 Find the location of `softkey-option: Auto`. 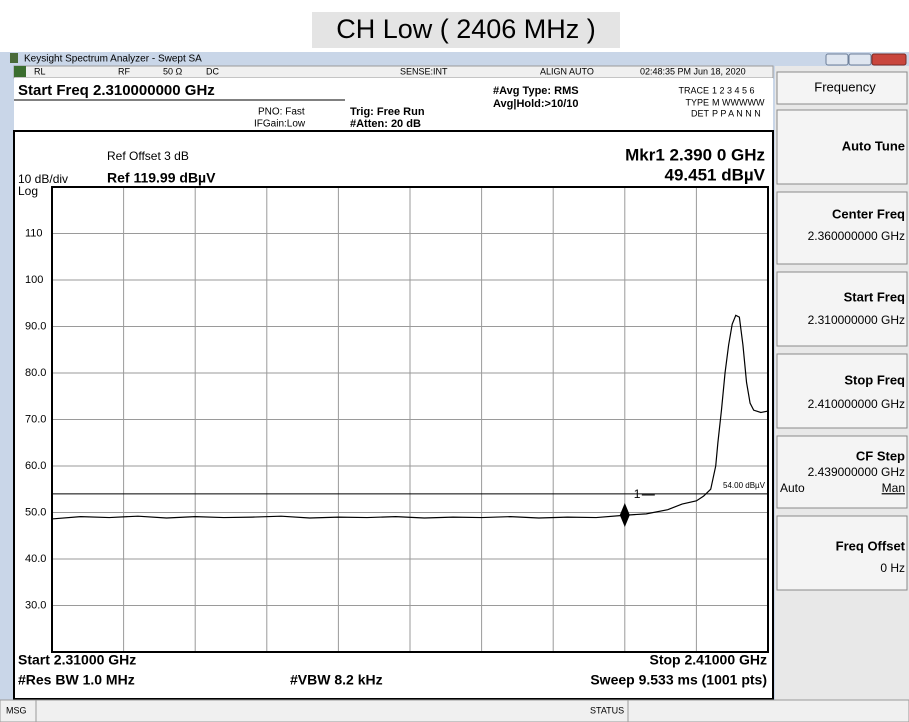

softkey-option: Auto is located at coordinates (792, 488).